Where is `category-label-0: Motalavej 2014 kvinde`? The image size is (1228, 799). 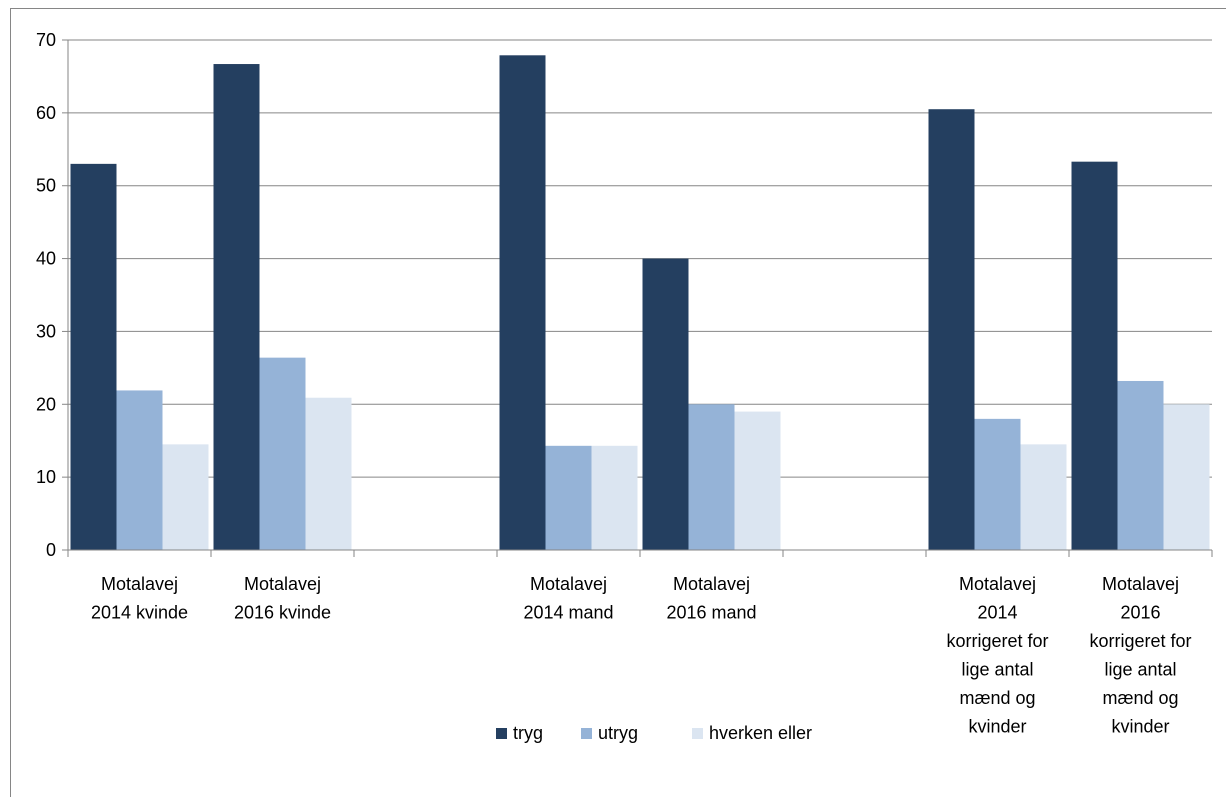
category-label-0: Motalavej 2014 kvinde is located at coordinates (139, 598).